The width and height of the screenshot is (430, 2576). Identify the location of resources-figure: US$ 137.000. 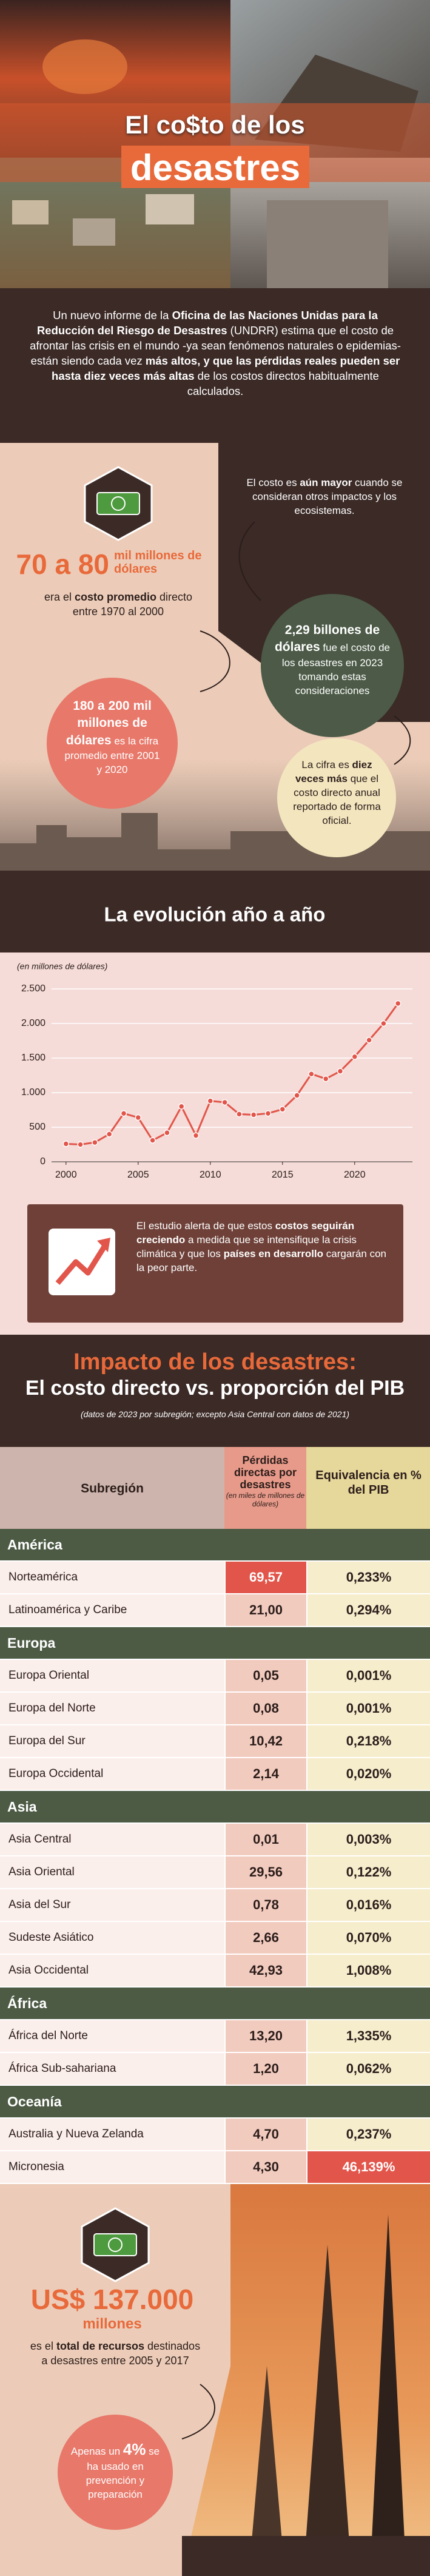
(112, 2300).